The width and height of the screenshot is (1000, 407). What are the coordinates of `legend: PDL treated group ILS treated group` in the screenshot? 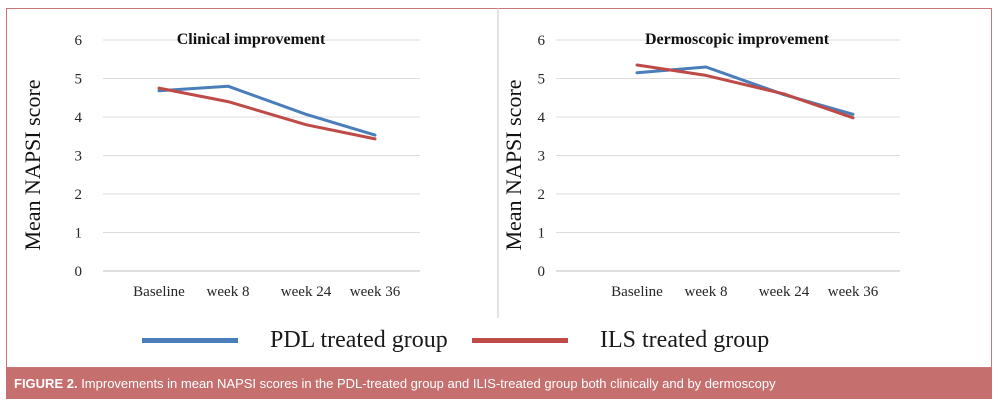 It's located at (500, 340).